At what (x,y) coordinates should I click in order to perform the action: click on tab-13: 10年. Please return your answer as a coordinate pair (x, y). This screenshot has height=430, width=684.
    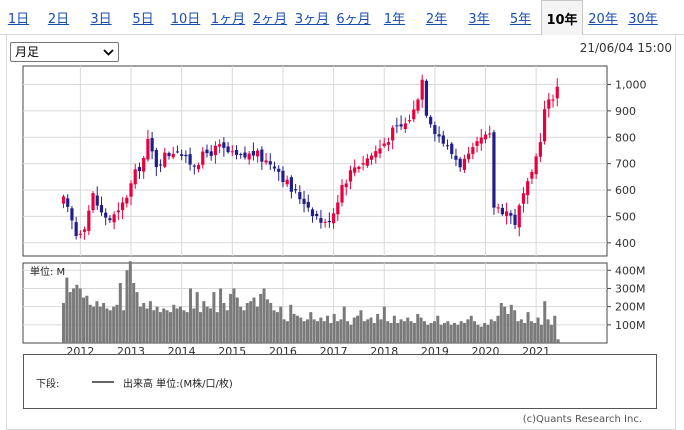
    Looking at the image, I should click on (562, 17).